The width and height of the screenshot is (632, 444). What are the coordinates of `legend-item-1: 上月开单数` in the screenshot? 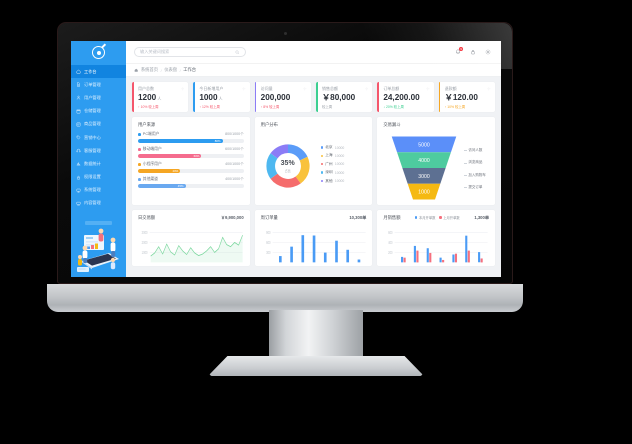 It's located at (449, 217).